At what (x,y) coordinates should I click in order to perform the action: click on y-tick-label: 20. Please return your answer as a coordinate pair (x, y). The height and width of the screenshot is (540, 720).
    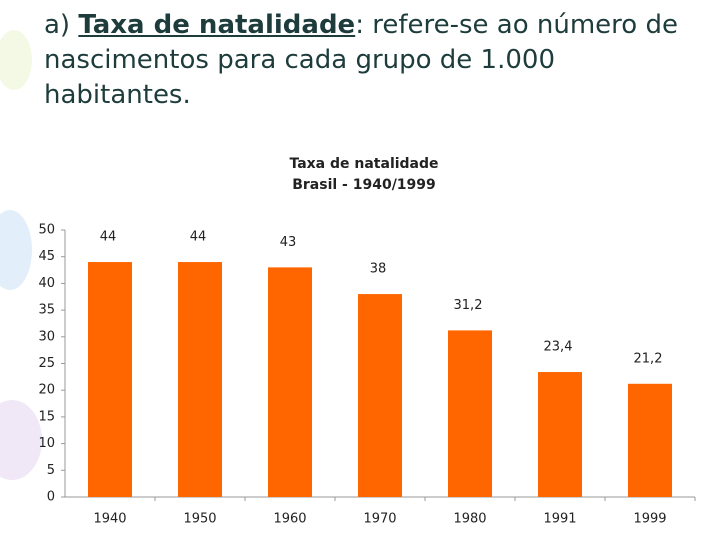
    Looking at the image, I should click on (46, 390).